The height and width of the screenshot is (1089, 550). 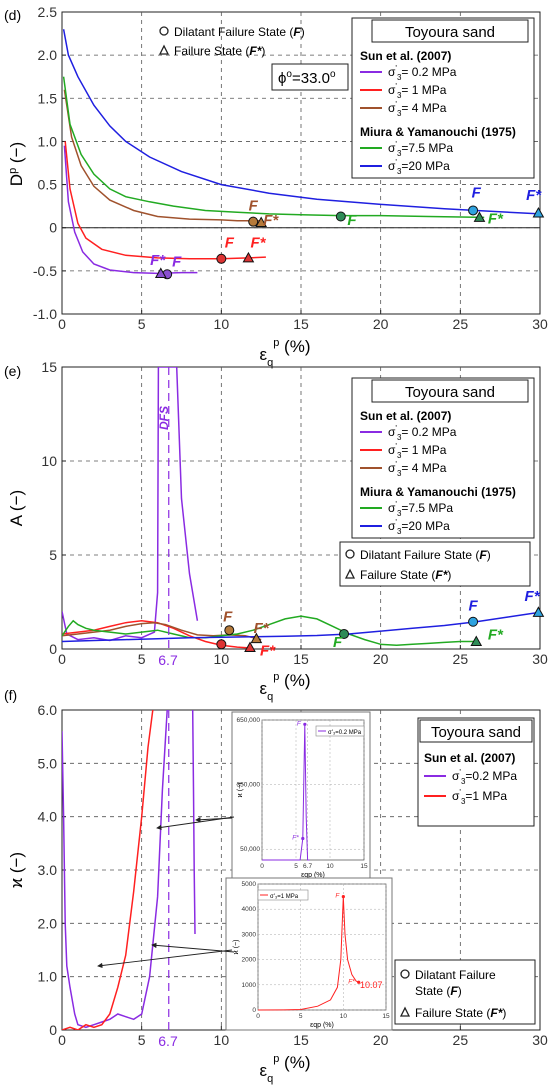 What do you see at coordinates (249, 960) in the screenshot?
I see `inset-y-tick-label: 2000` at bounding box center [249, 960].